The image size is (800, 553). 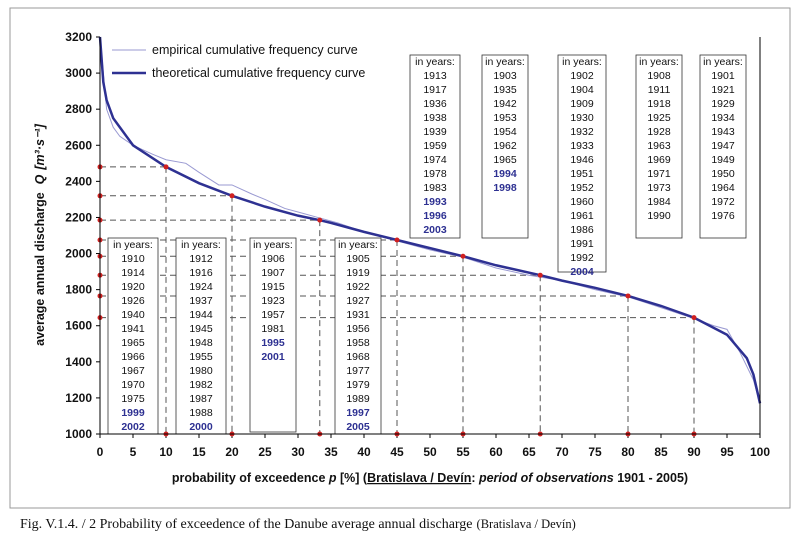 I want to click on year: 1950, so click(x=723, y=174).